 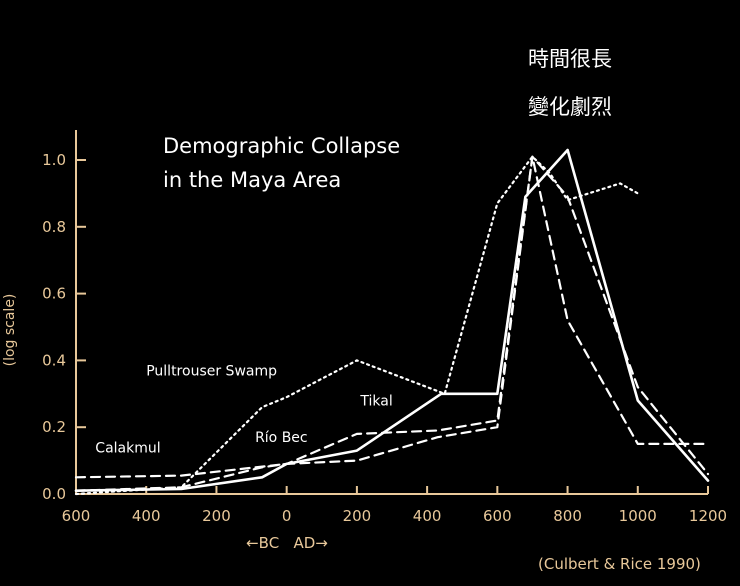 I want to click on series-label-r-o-bec: Río Bec, so click(x=281, y=438).